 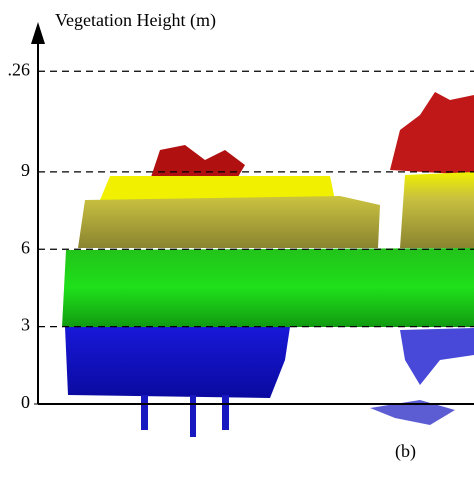 What do you see at coordinates (25, 325) in the screenshot?
I see `y-tick-label: 3` at bounding box center [25, 325].